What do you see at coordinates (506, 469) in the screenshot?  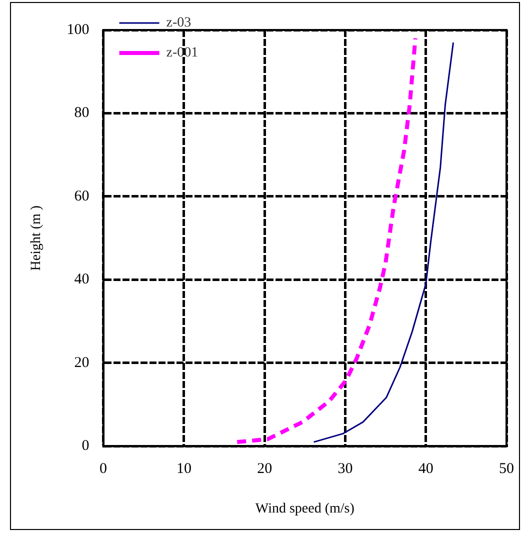 I see `x-tick-label: 50` at bounding box center [506, 469].